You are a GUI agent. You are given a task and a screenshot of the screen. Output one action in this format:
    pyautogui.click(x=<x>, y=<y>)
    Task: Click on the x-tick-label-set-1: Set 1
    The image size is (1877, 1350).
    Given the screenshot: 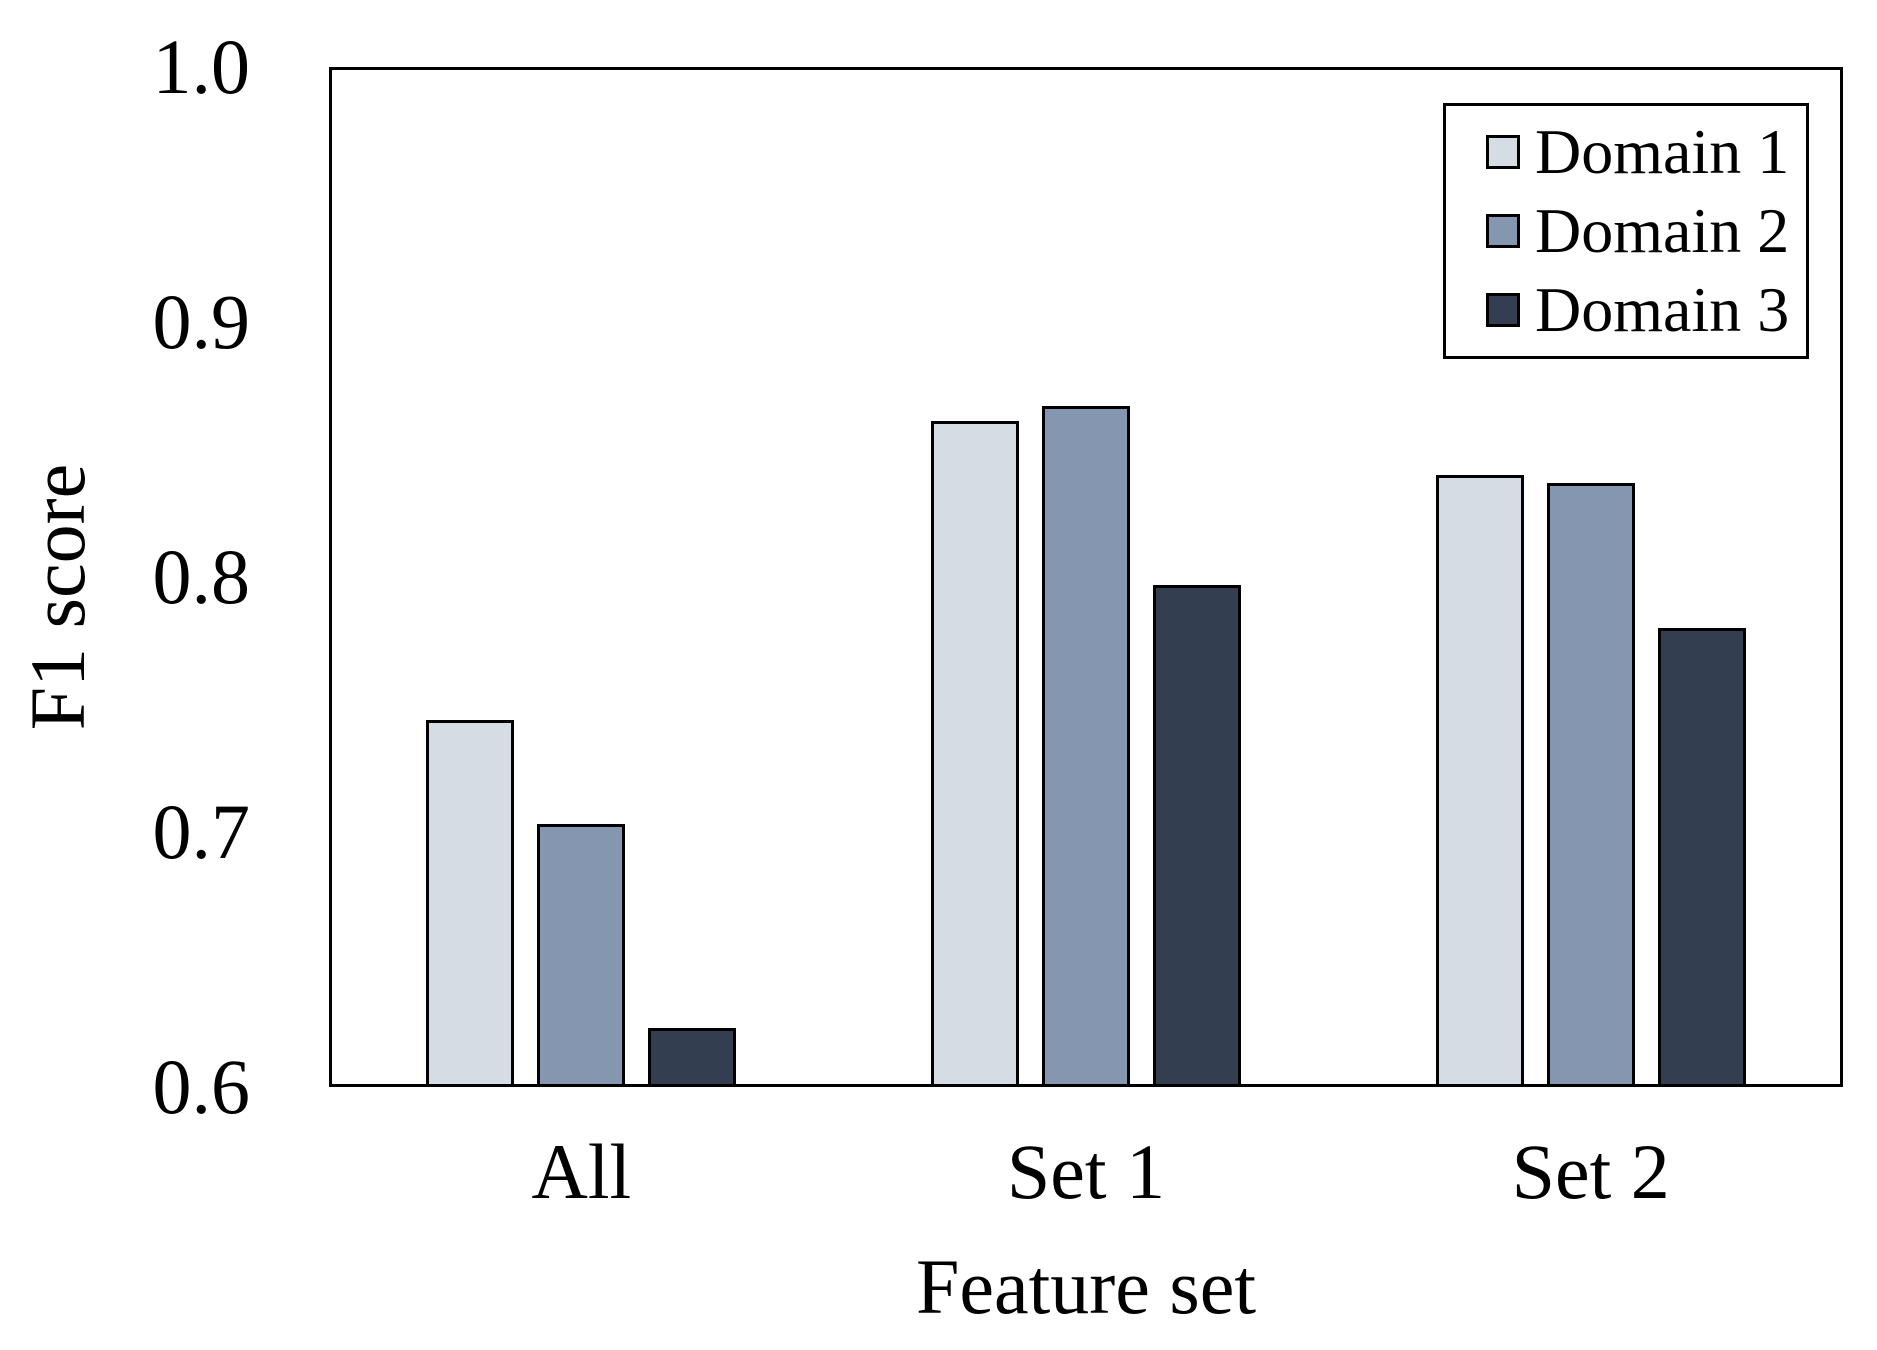 What is the action you would take?
    pyautogui.click(x=1086, y=1171)
    